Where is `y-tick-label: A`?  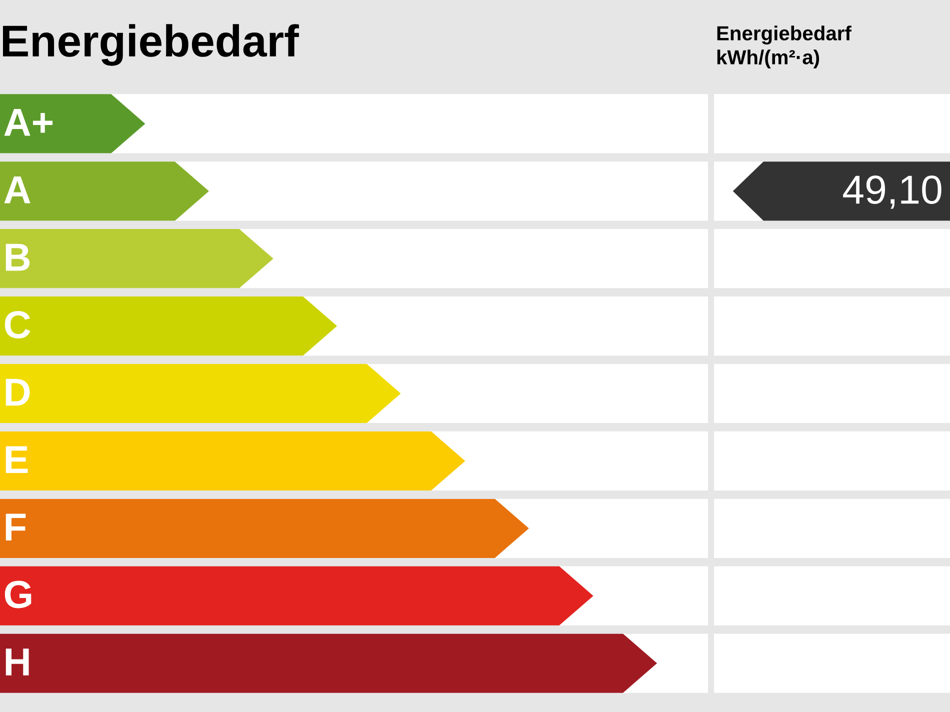 y-tick-label: A is located at coordinates (17, 190).